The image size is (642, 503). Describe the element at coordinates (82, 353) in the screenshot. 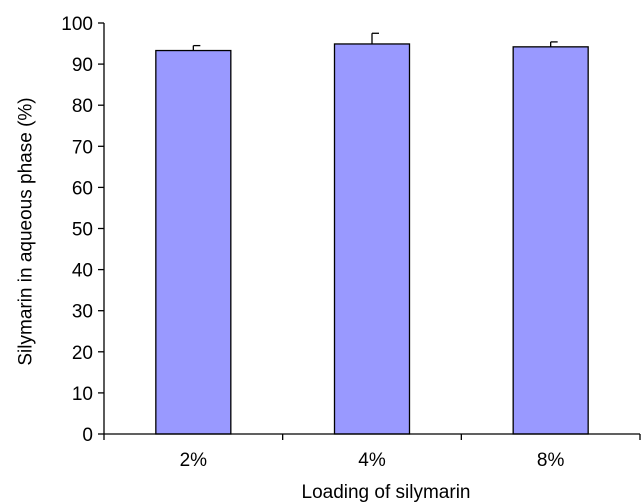

I see `y-tick-label: 20` at that location.